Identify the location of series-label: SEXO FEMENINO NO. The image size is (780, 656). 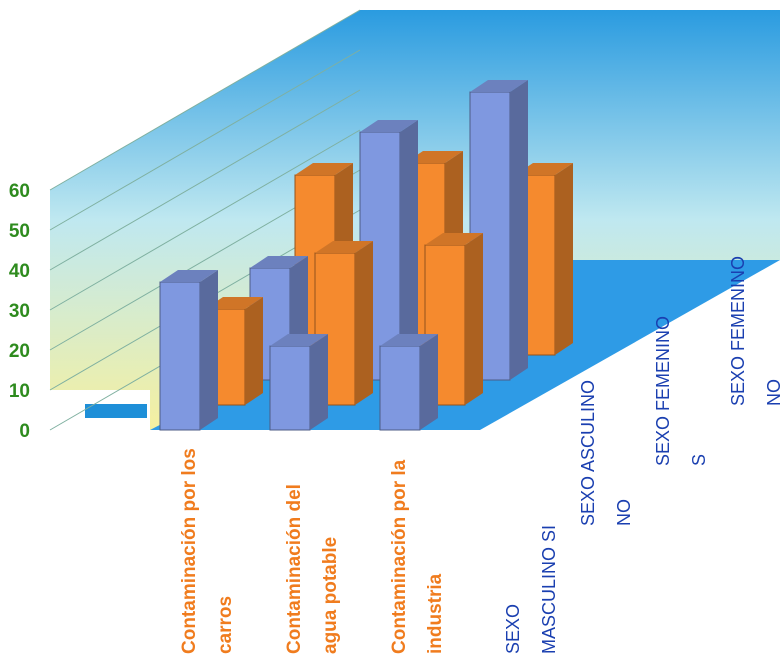
(754, 330).